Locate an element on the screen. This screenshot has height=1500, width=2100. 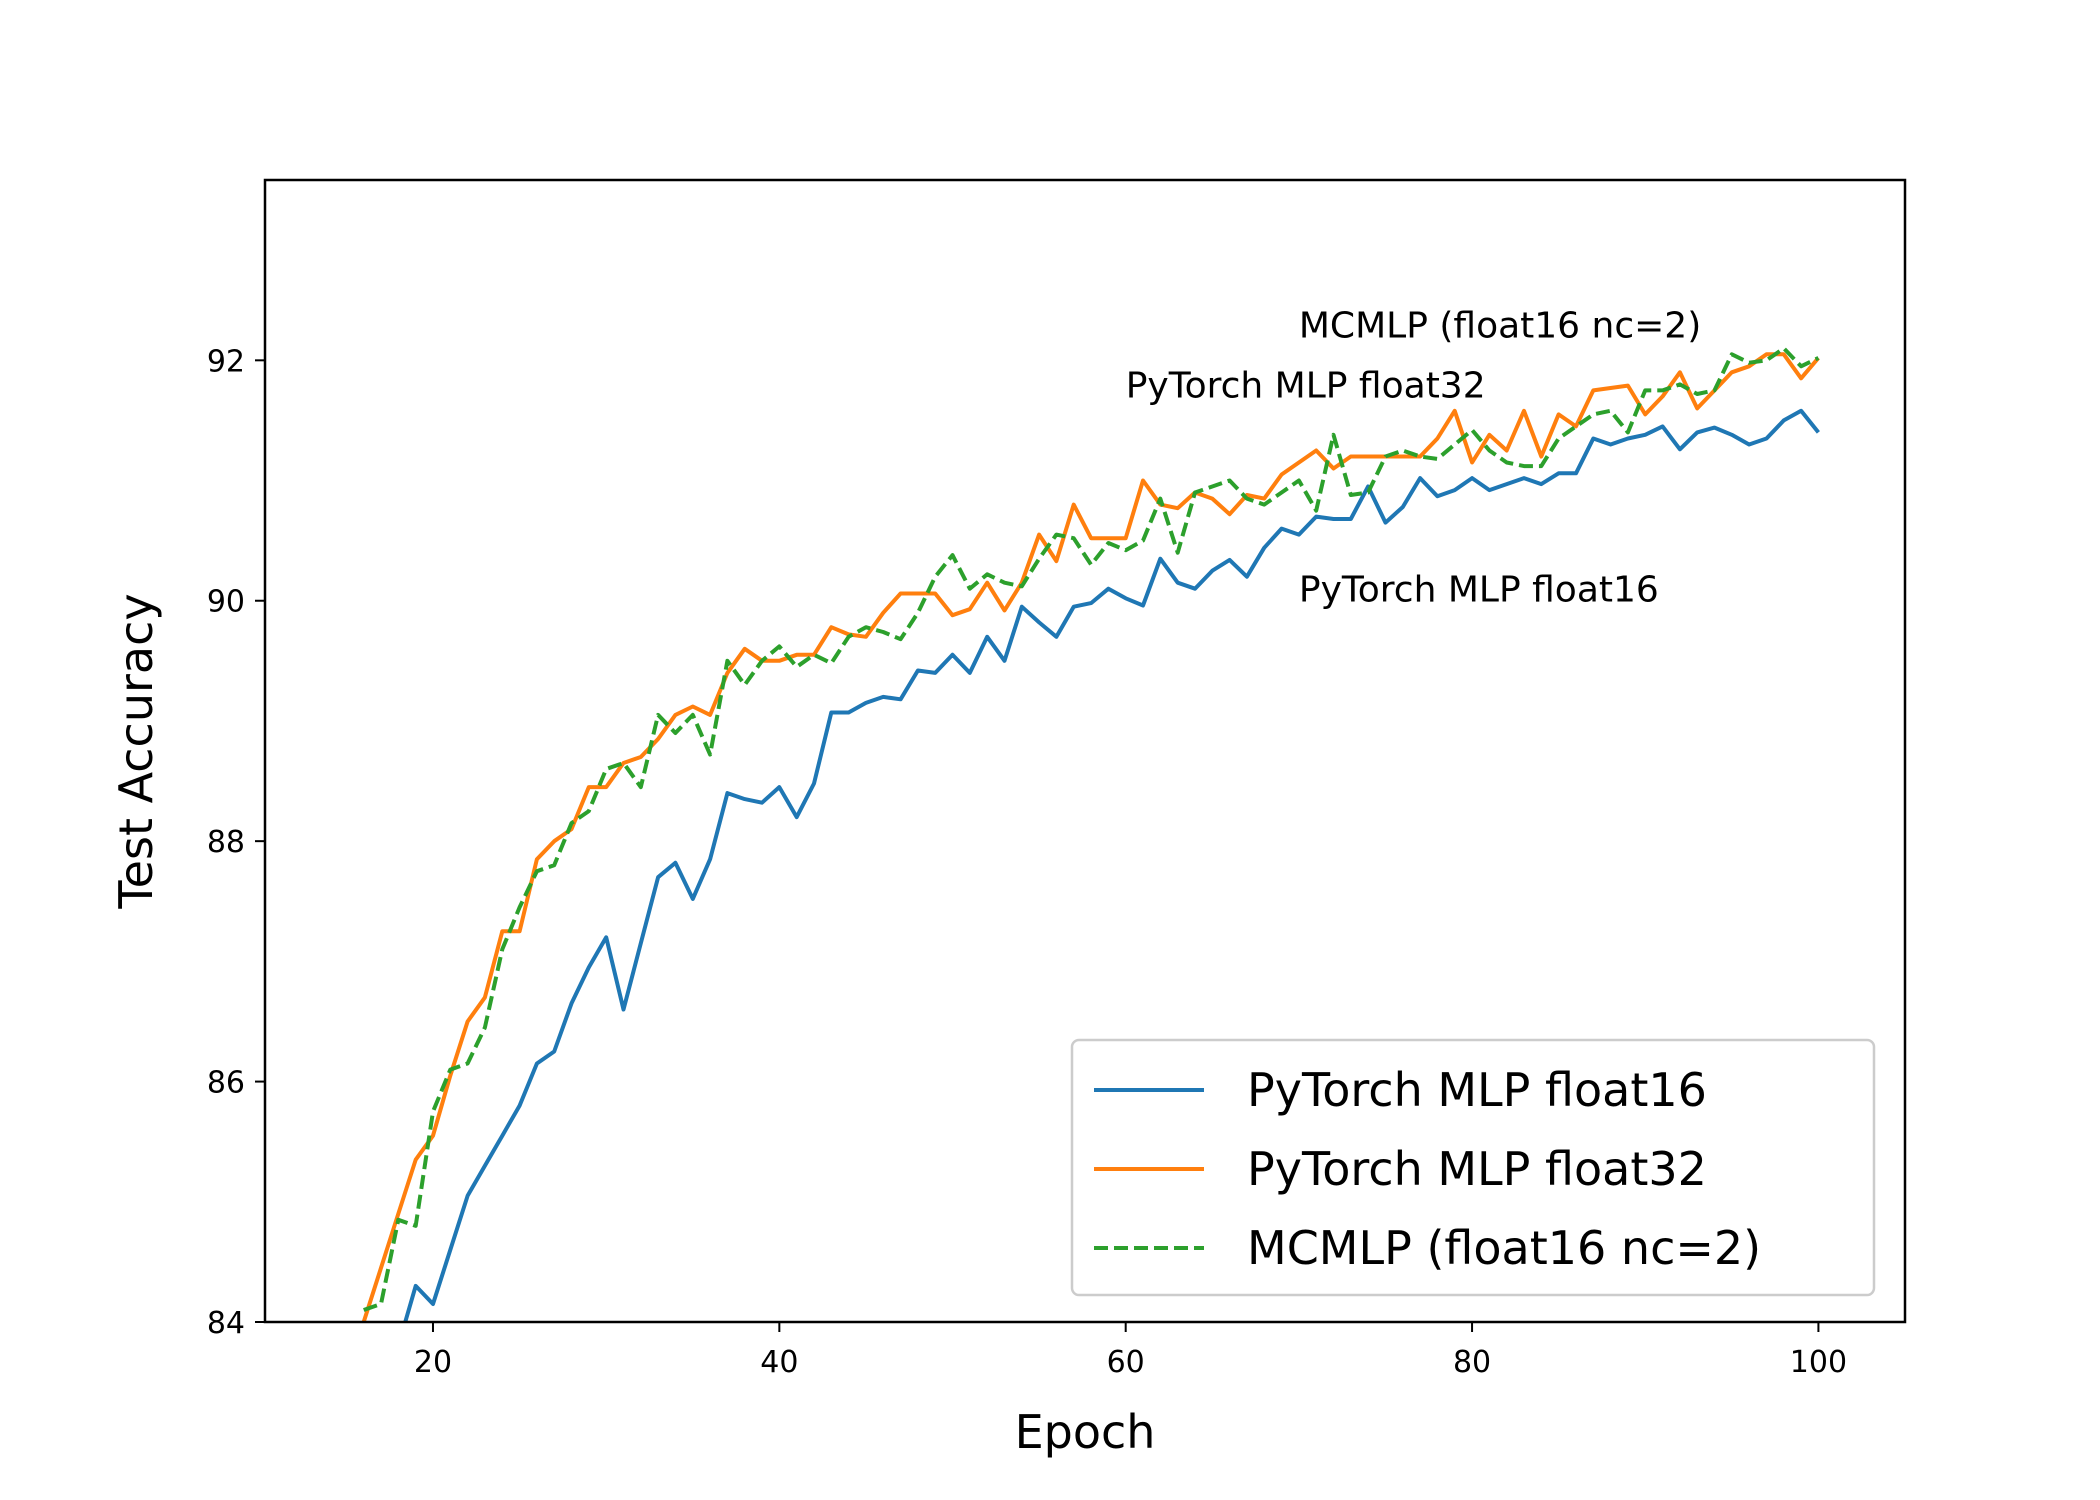
legend-label-0: PyTorch MLP float16 is located at coordinates (1477, 1090).